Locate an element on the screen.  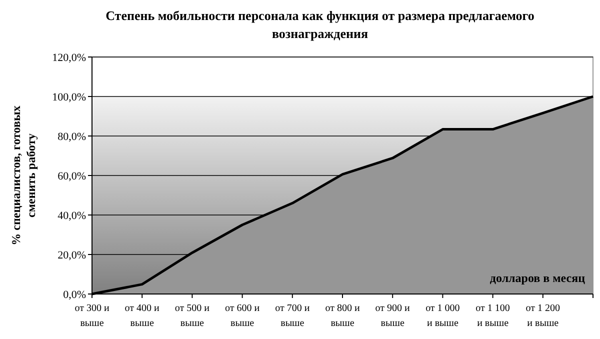
y-tick-label: 60,0% is located at coordinates (72, 176).